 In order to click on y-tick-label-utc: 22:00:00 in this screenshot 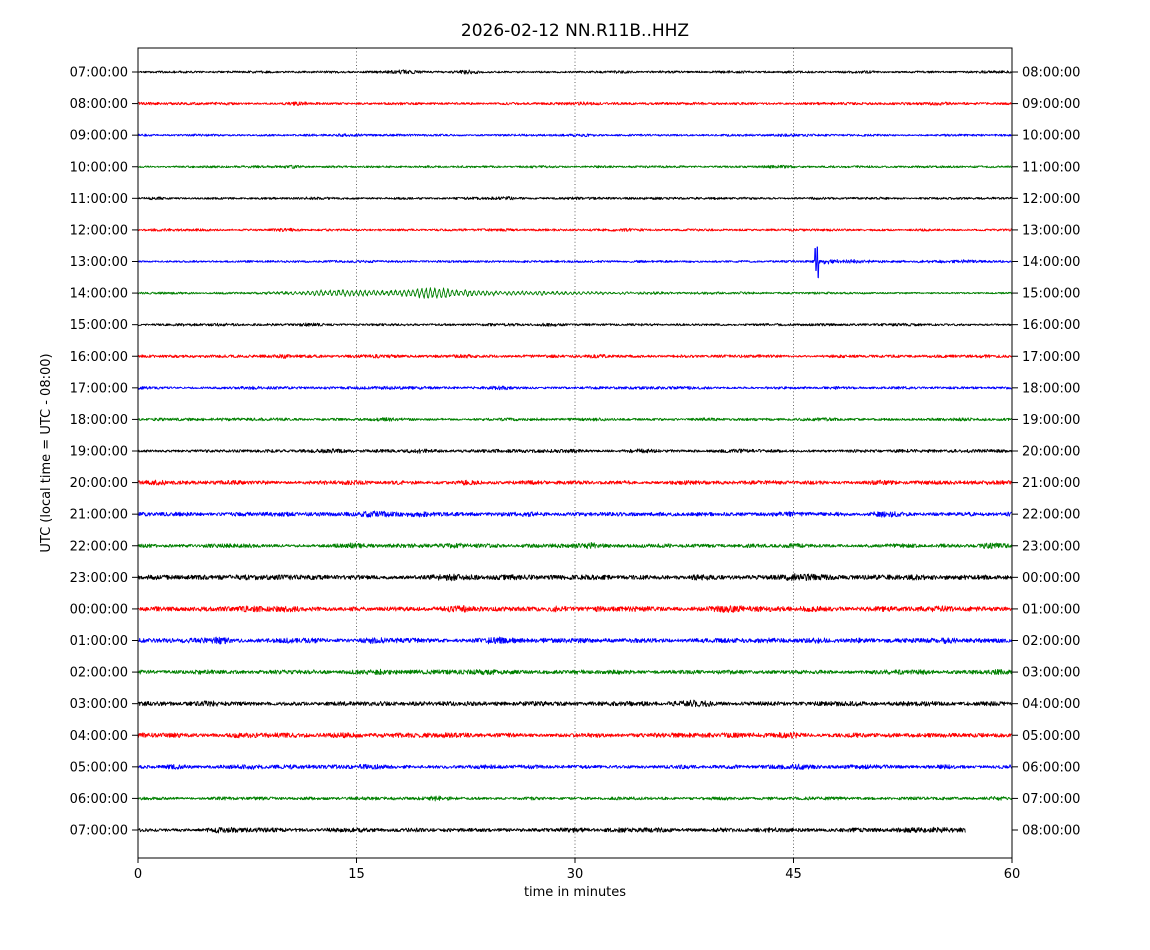, I will do `click(99, 546)`.